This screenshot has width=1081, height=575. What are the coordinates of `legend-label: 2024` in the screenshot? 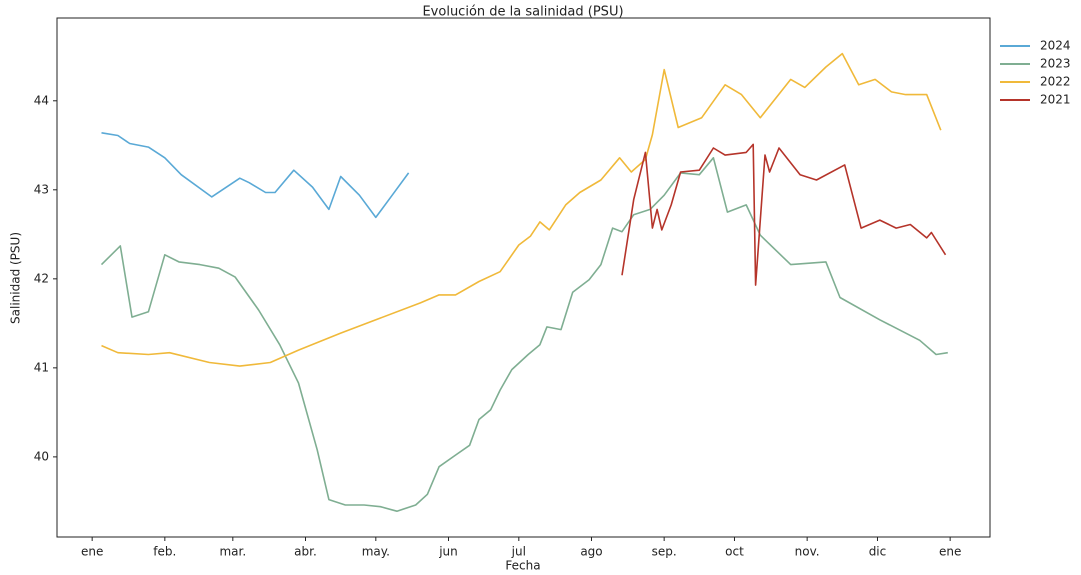 It's located at (1055, 46).